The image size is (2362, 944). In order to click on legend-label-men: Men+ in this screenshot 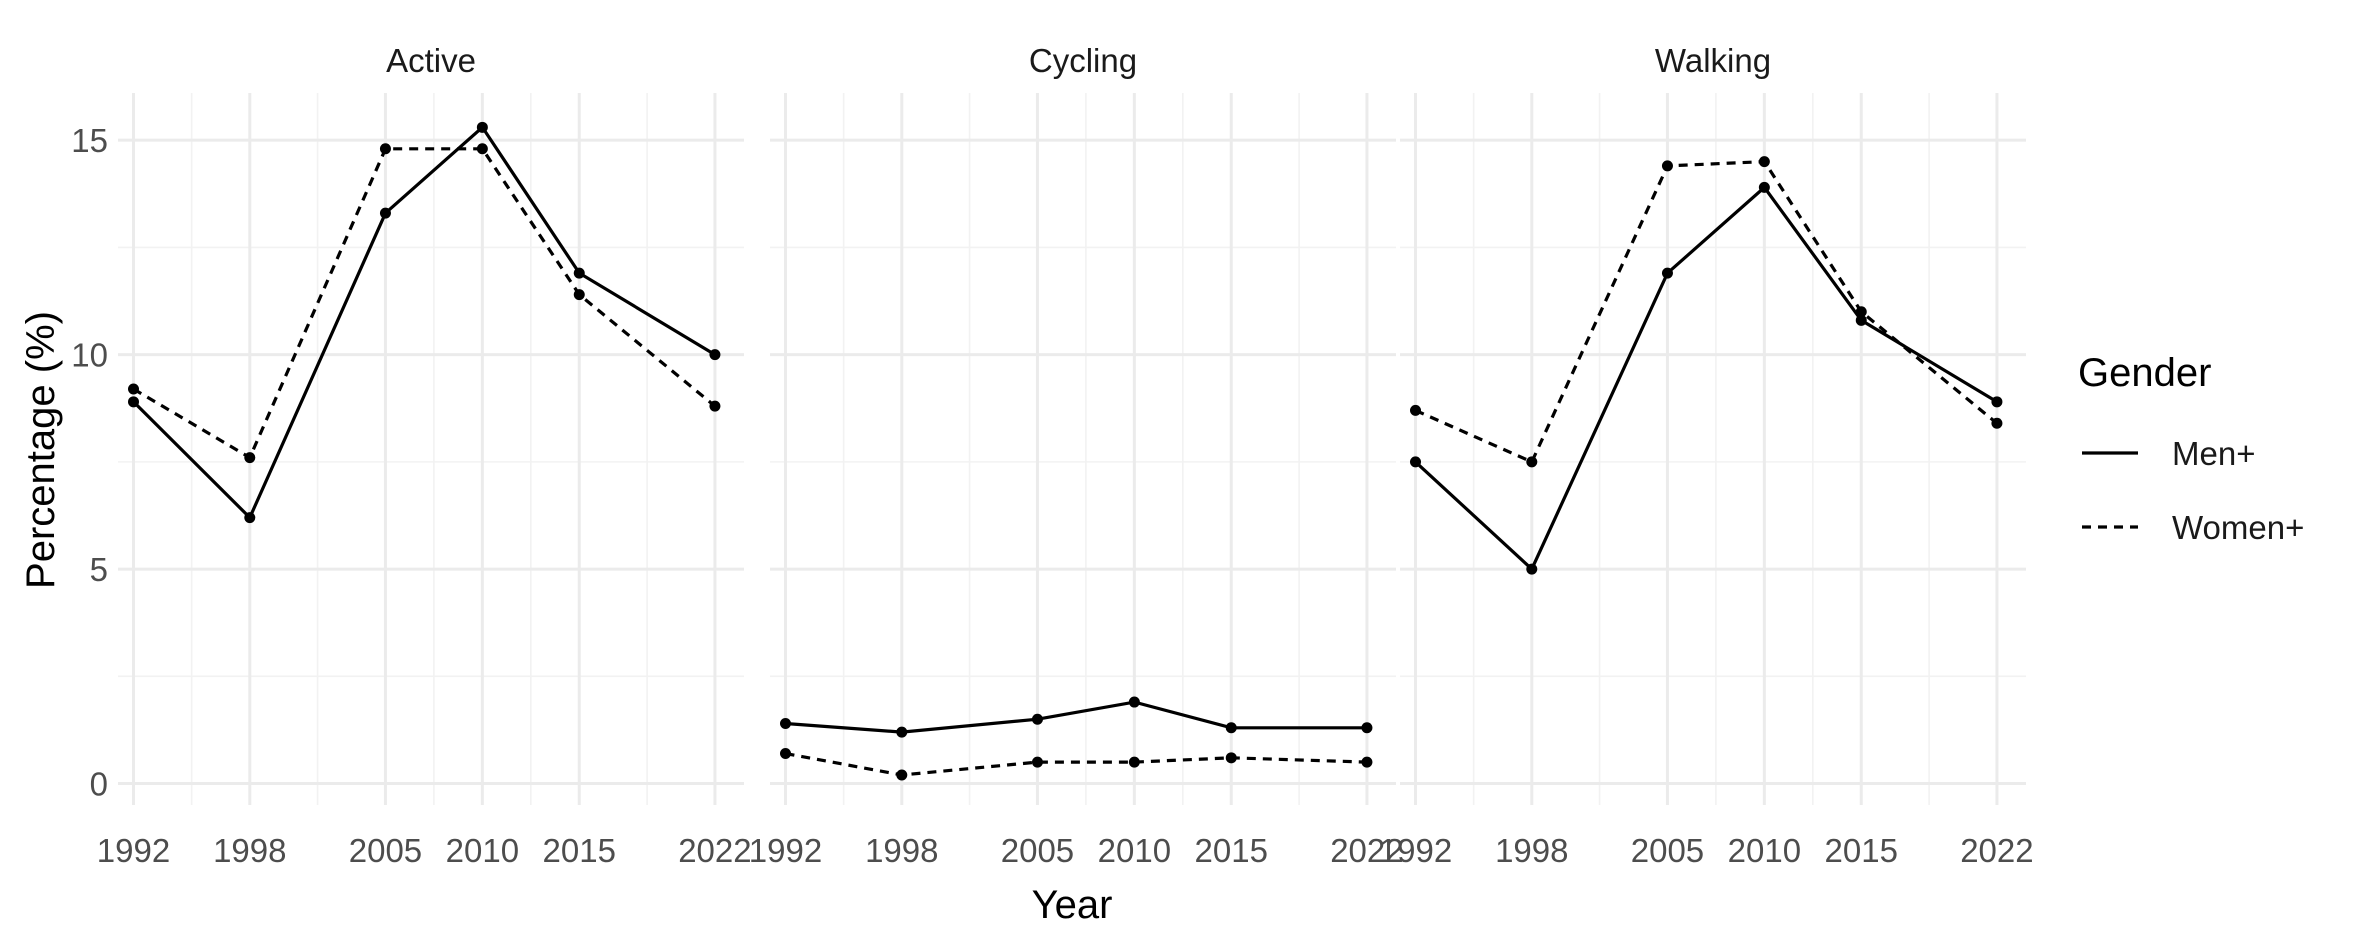, I will do `click(2213, 453)`.